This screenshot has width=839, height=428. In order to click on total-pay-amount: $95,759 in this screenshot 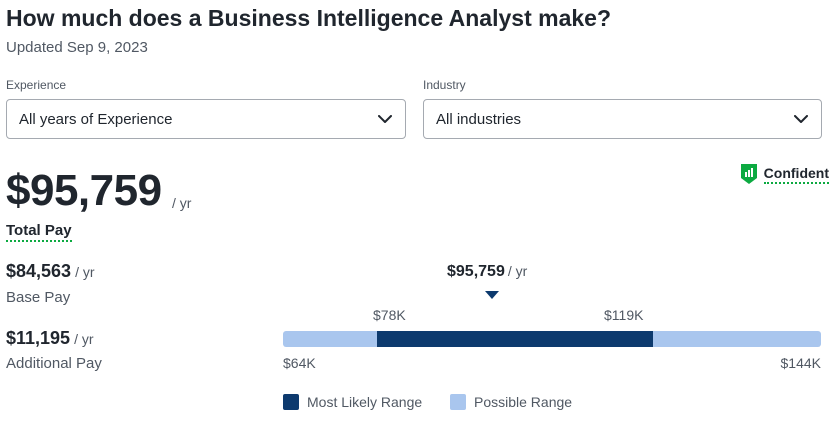, I will do `click(84, 190)`.